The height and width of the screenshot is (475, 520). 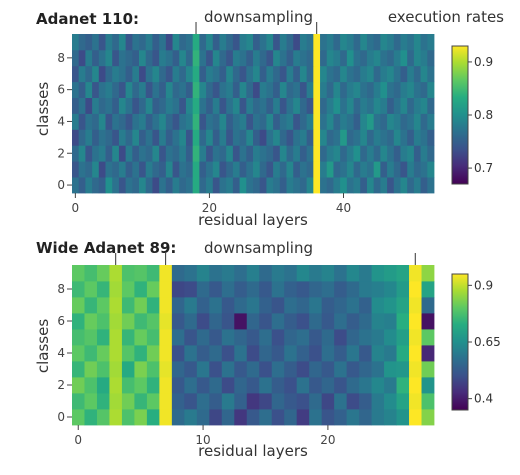 What do you see at coordinates (364, 185) in the screenshot?
I see `heatmap-1-cell-r0-c43` at bounding box center [364, 185].